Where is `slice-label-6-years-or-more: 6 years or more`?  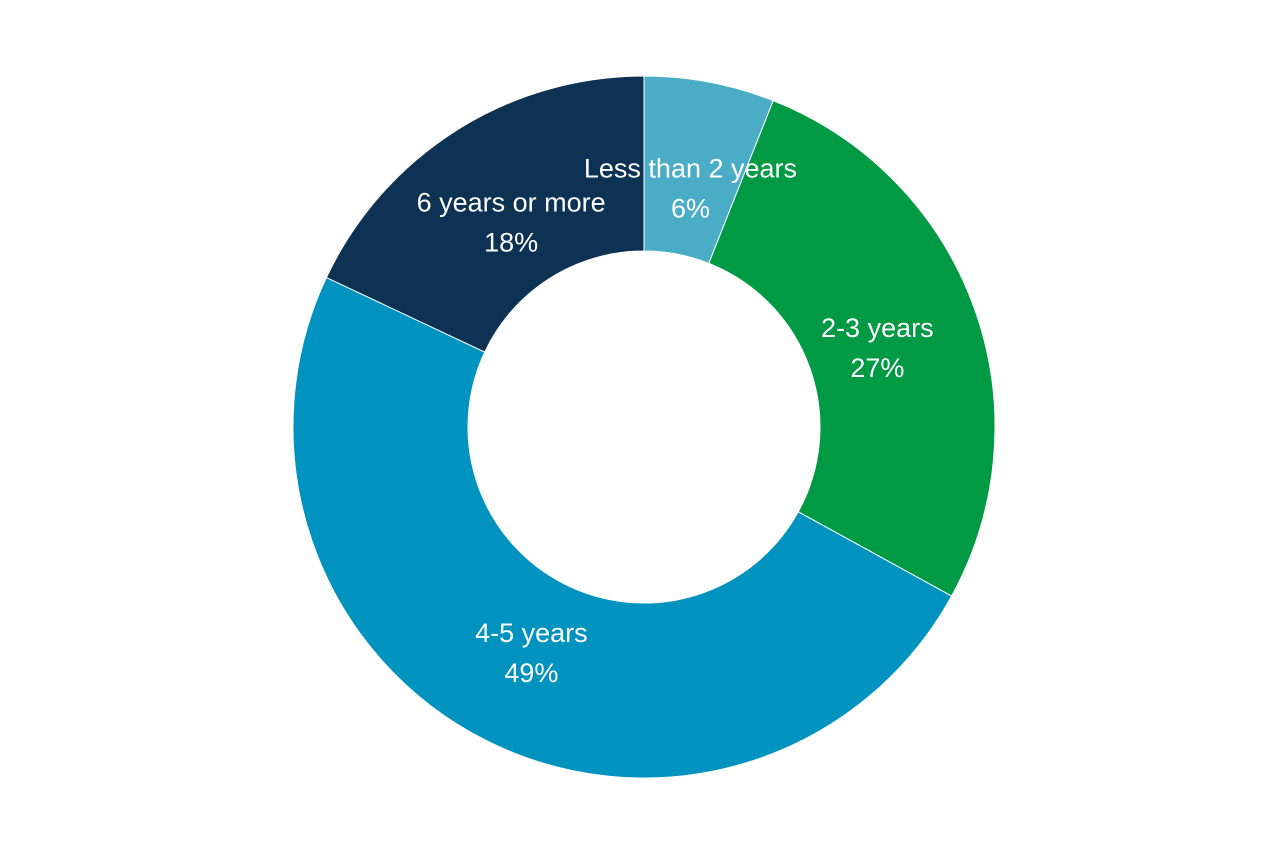
slice-label-6-years-or-more: 6 years or more is located at coordinates (511, 203).